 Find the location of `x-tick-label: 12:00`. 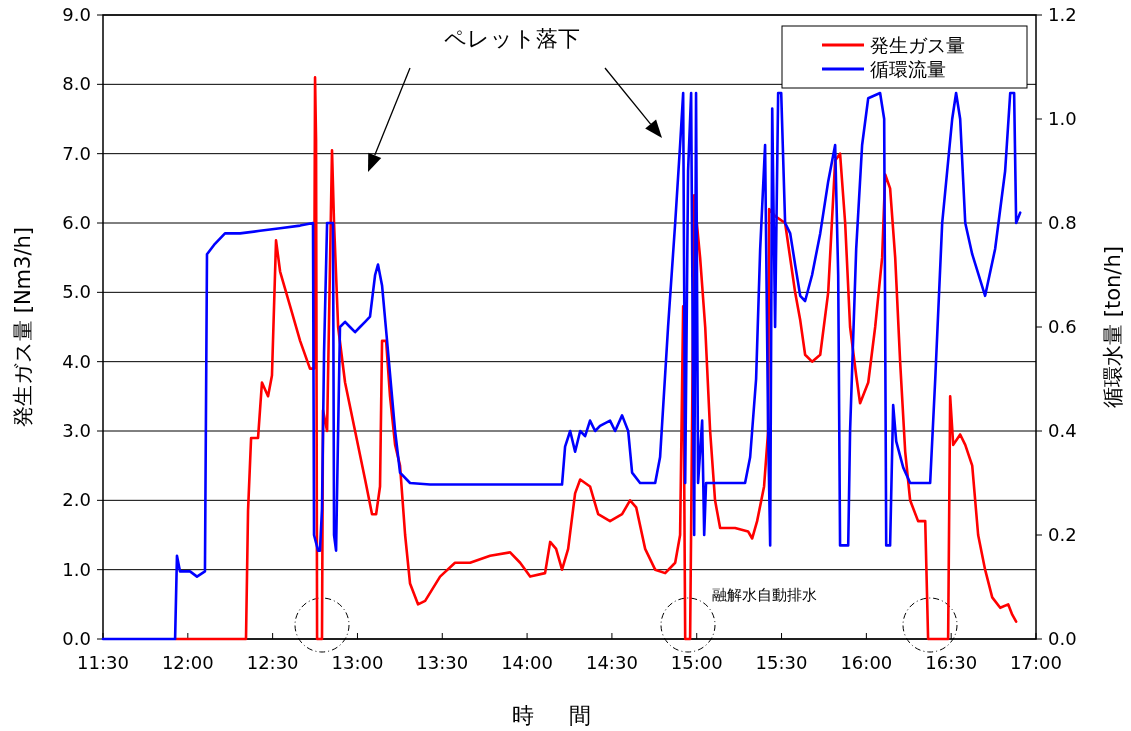

x-tick-label: 12:00 is located at coordinates (187, 662).